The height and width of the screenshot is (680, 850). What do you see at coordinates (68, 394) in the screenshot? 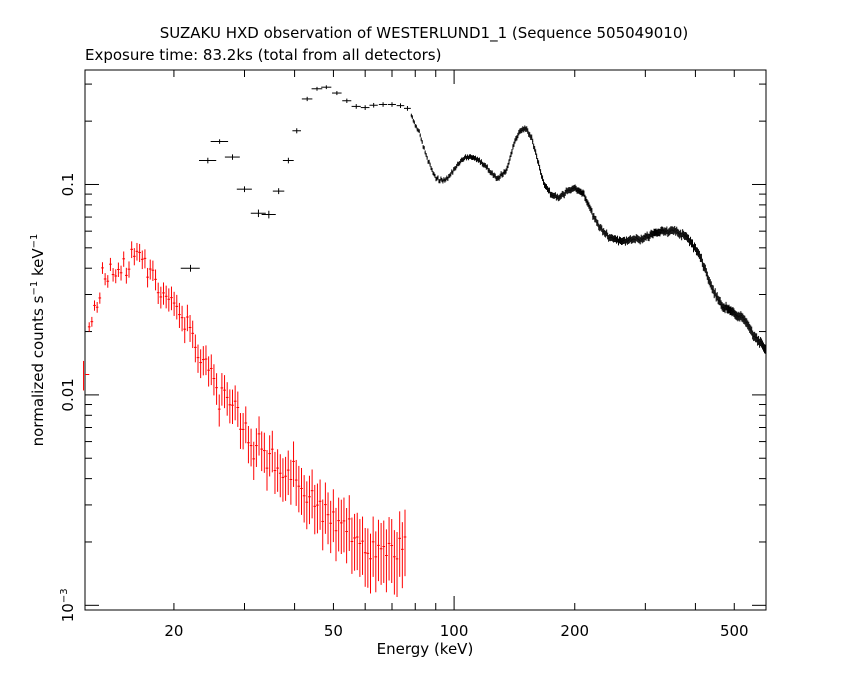
I see `y-tick-label: 0.01` at bounding box center [68, 394].